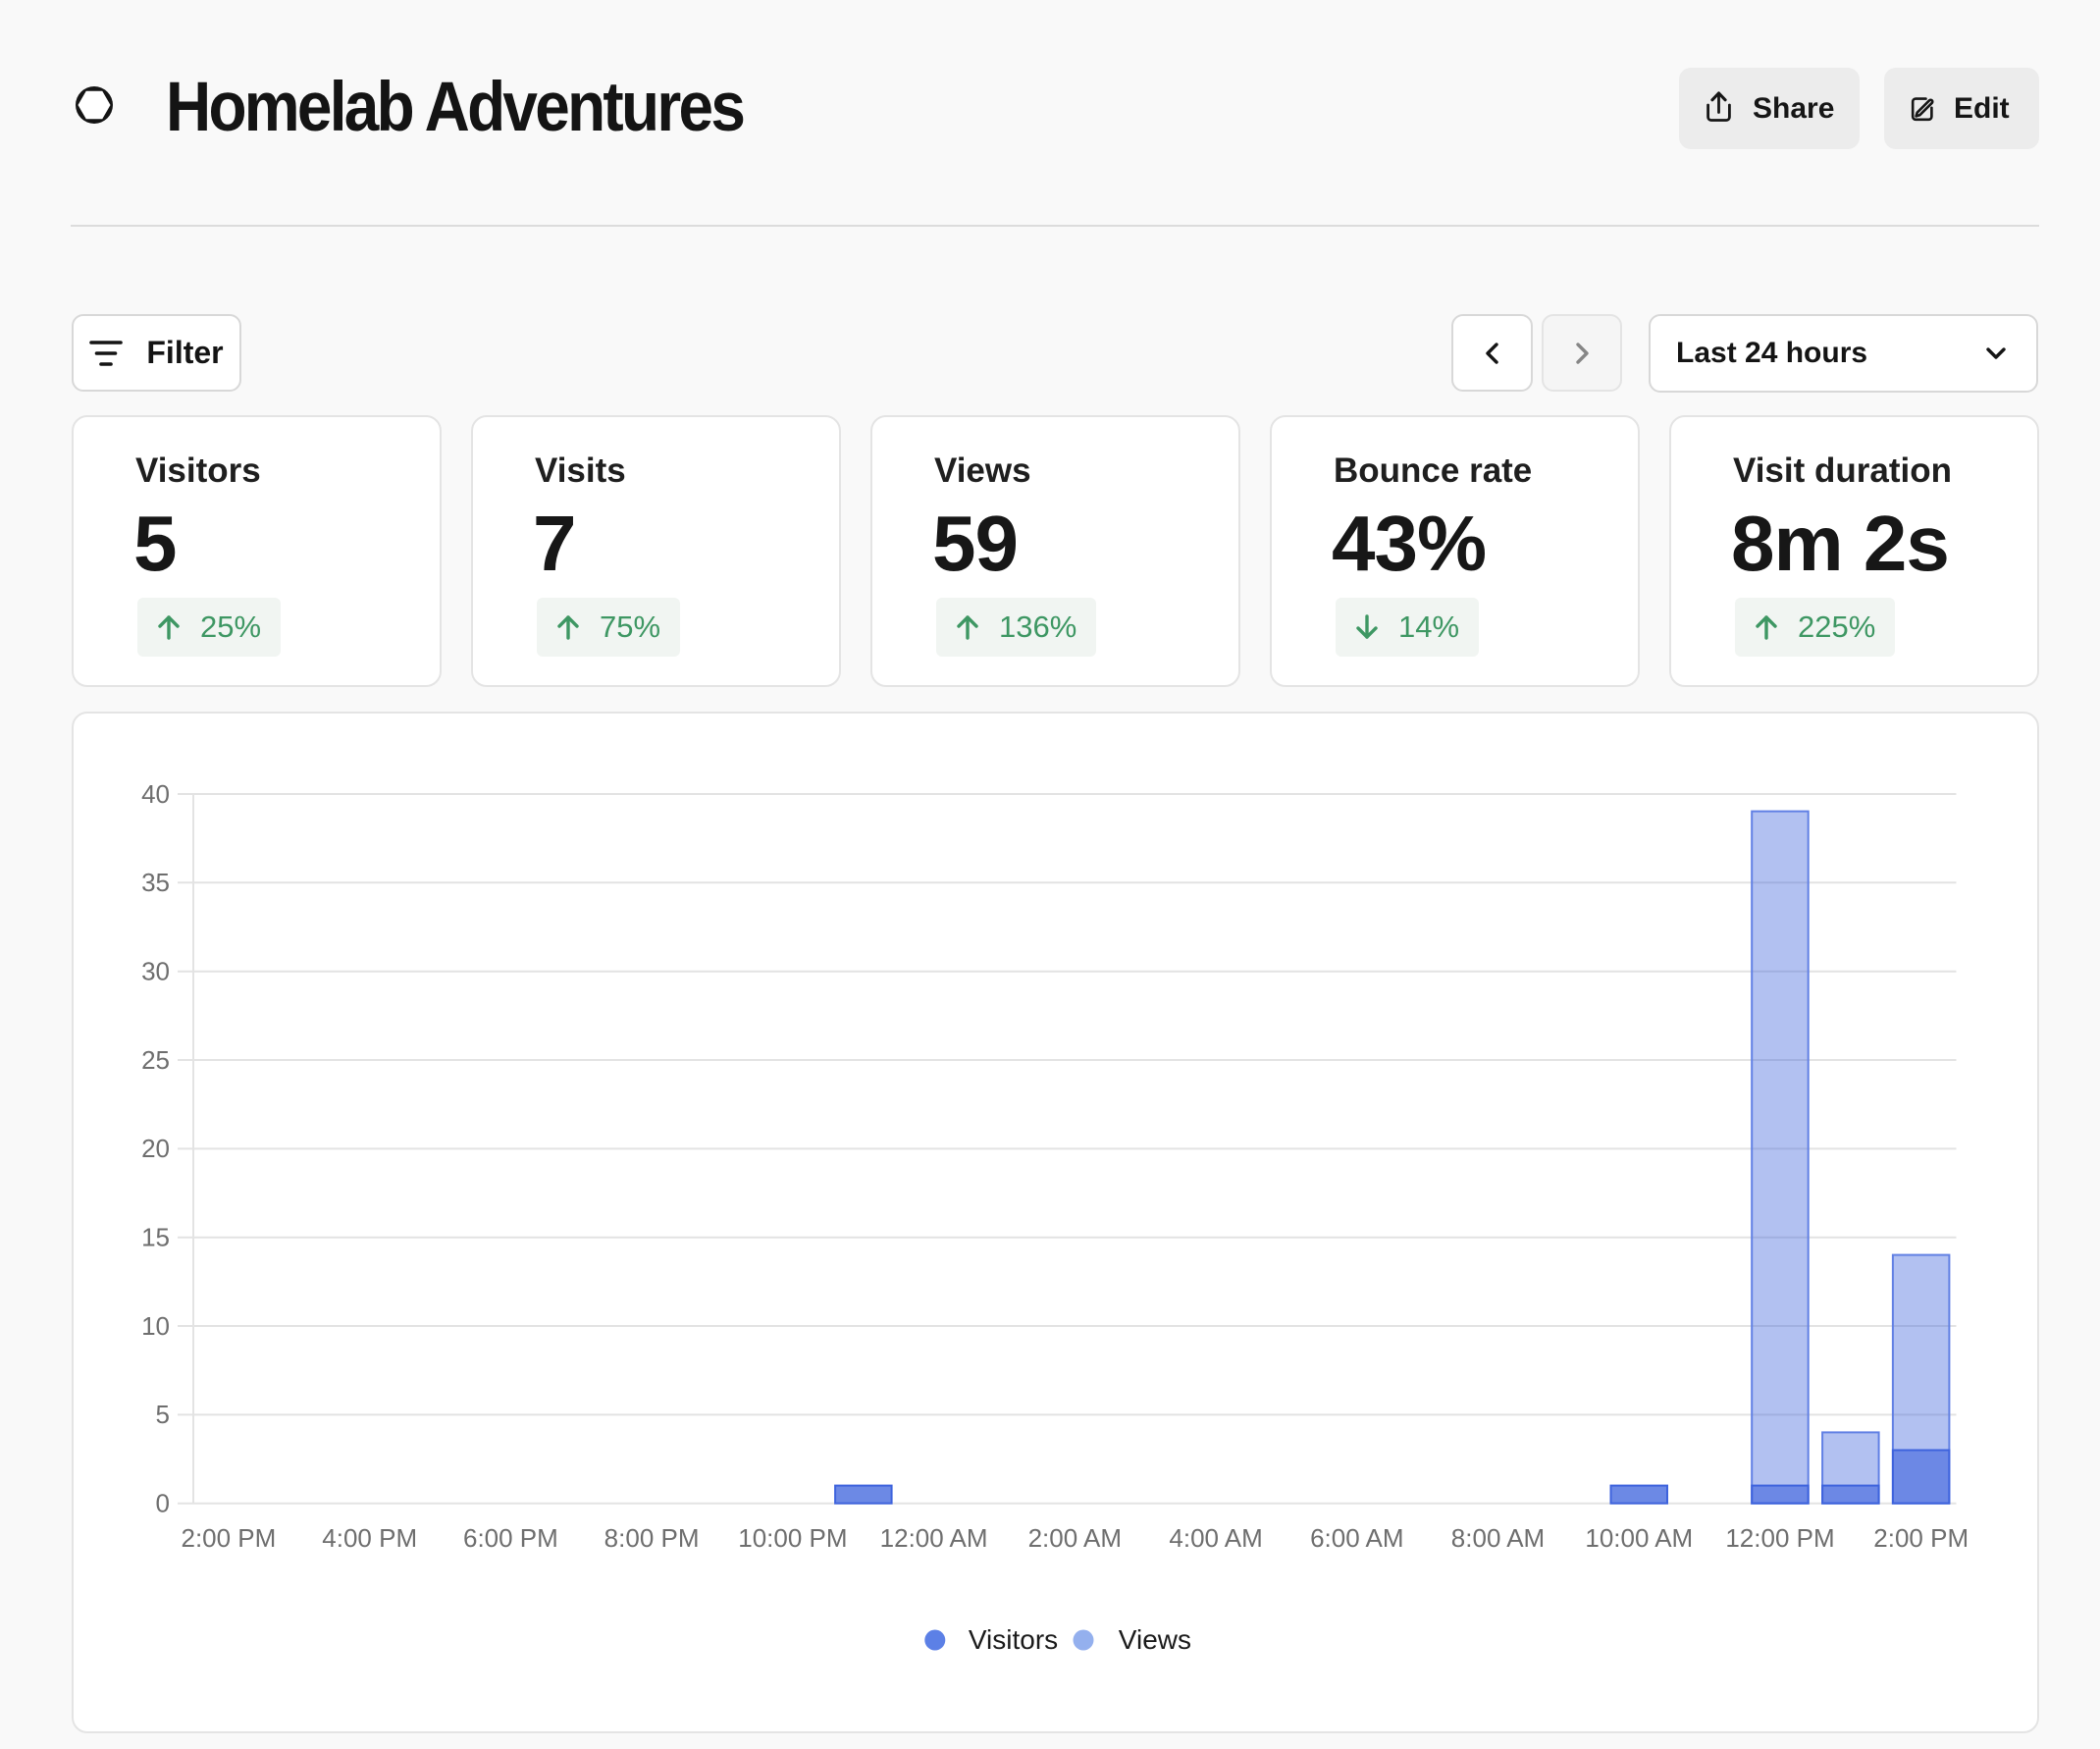  What do you see at coordinates (369, 1538) in the screenshot?
I see `svg-text: 4:00 PM` at bounding box center [369, 1538].